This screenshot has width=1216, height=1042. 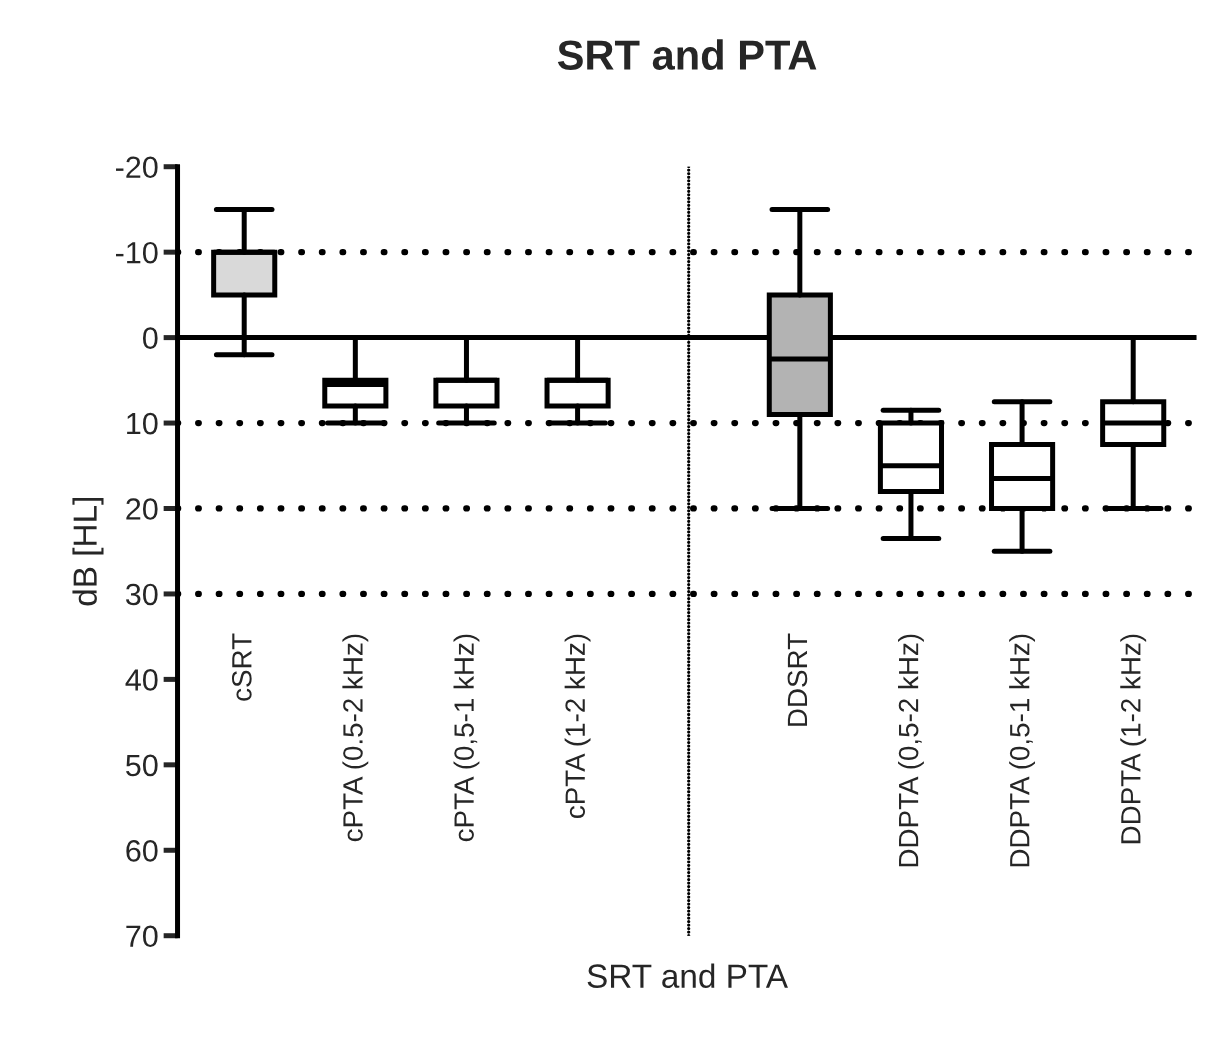 I want to click on x-tick-label: cSRT, so click(x=242, y=667).